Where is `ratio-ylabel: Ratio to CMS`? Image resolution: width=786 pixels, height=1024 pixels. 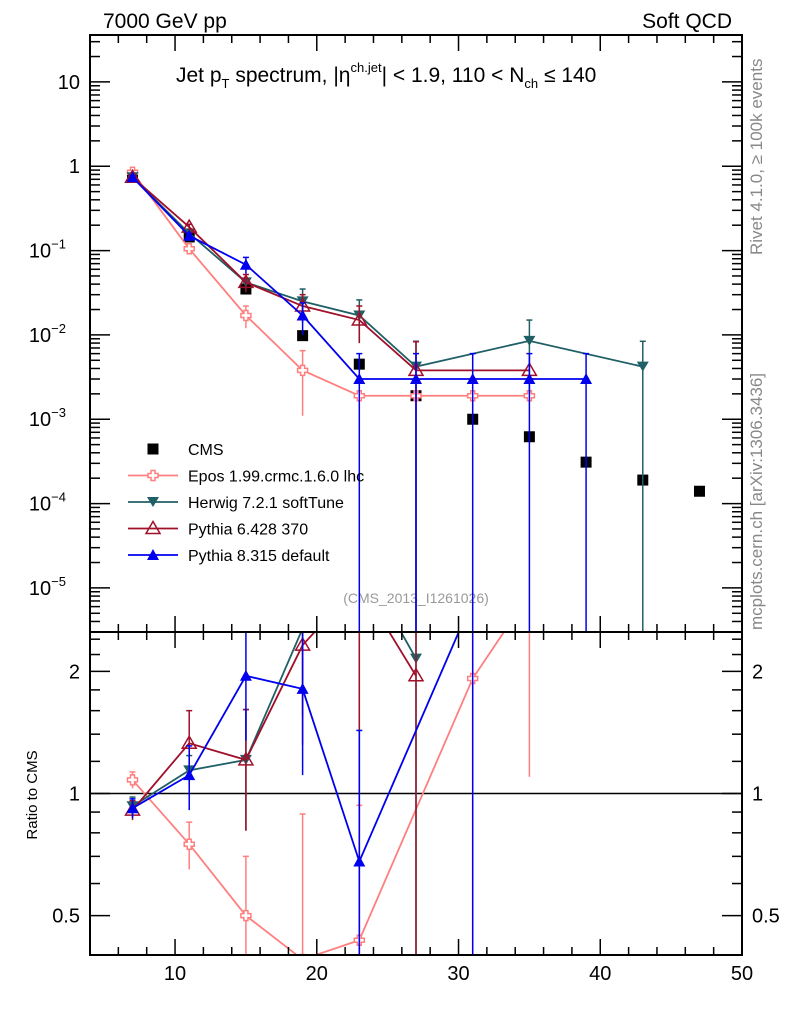
ratio-ylabel: Ratio to CMS is located at coordinates (32, 794).